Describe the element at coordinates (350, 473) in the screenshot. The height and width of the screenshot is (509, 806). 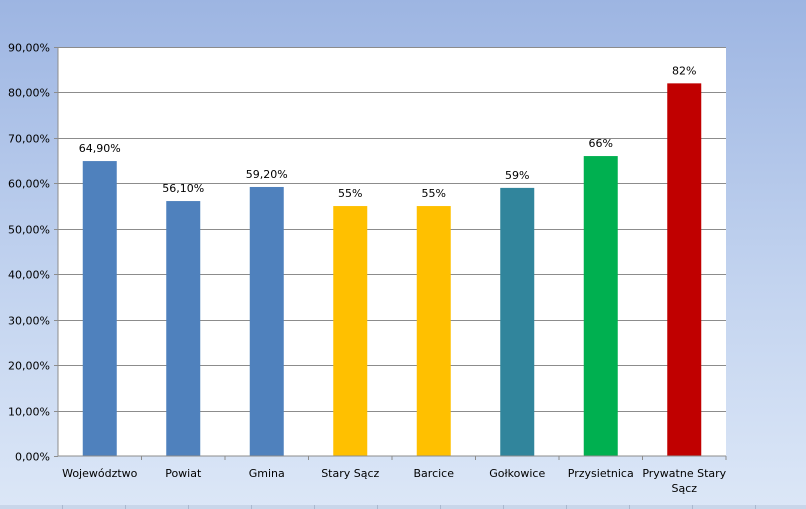
I see `x-category-label: Stary Sącz` at that location.